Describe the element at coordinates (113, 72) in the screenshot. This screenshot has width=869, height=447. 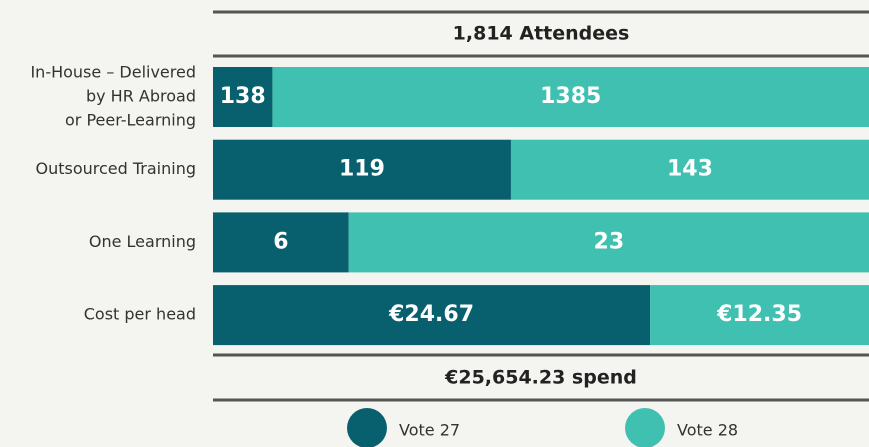
I see `category-label: In-House – Delivered` at that location.